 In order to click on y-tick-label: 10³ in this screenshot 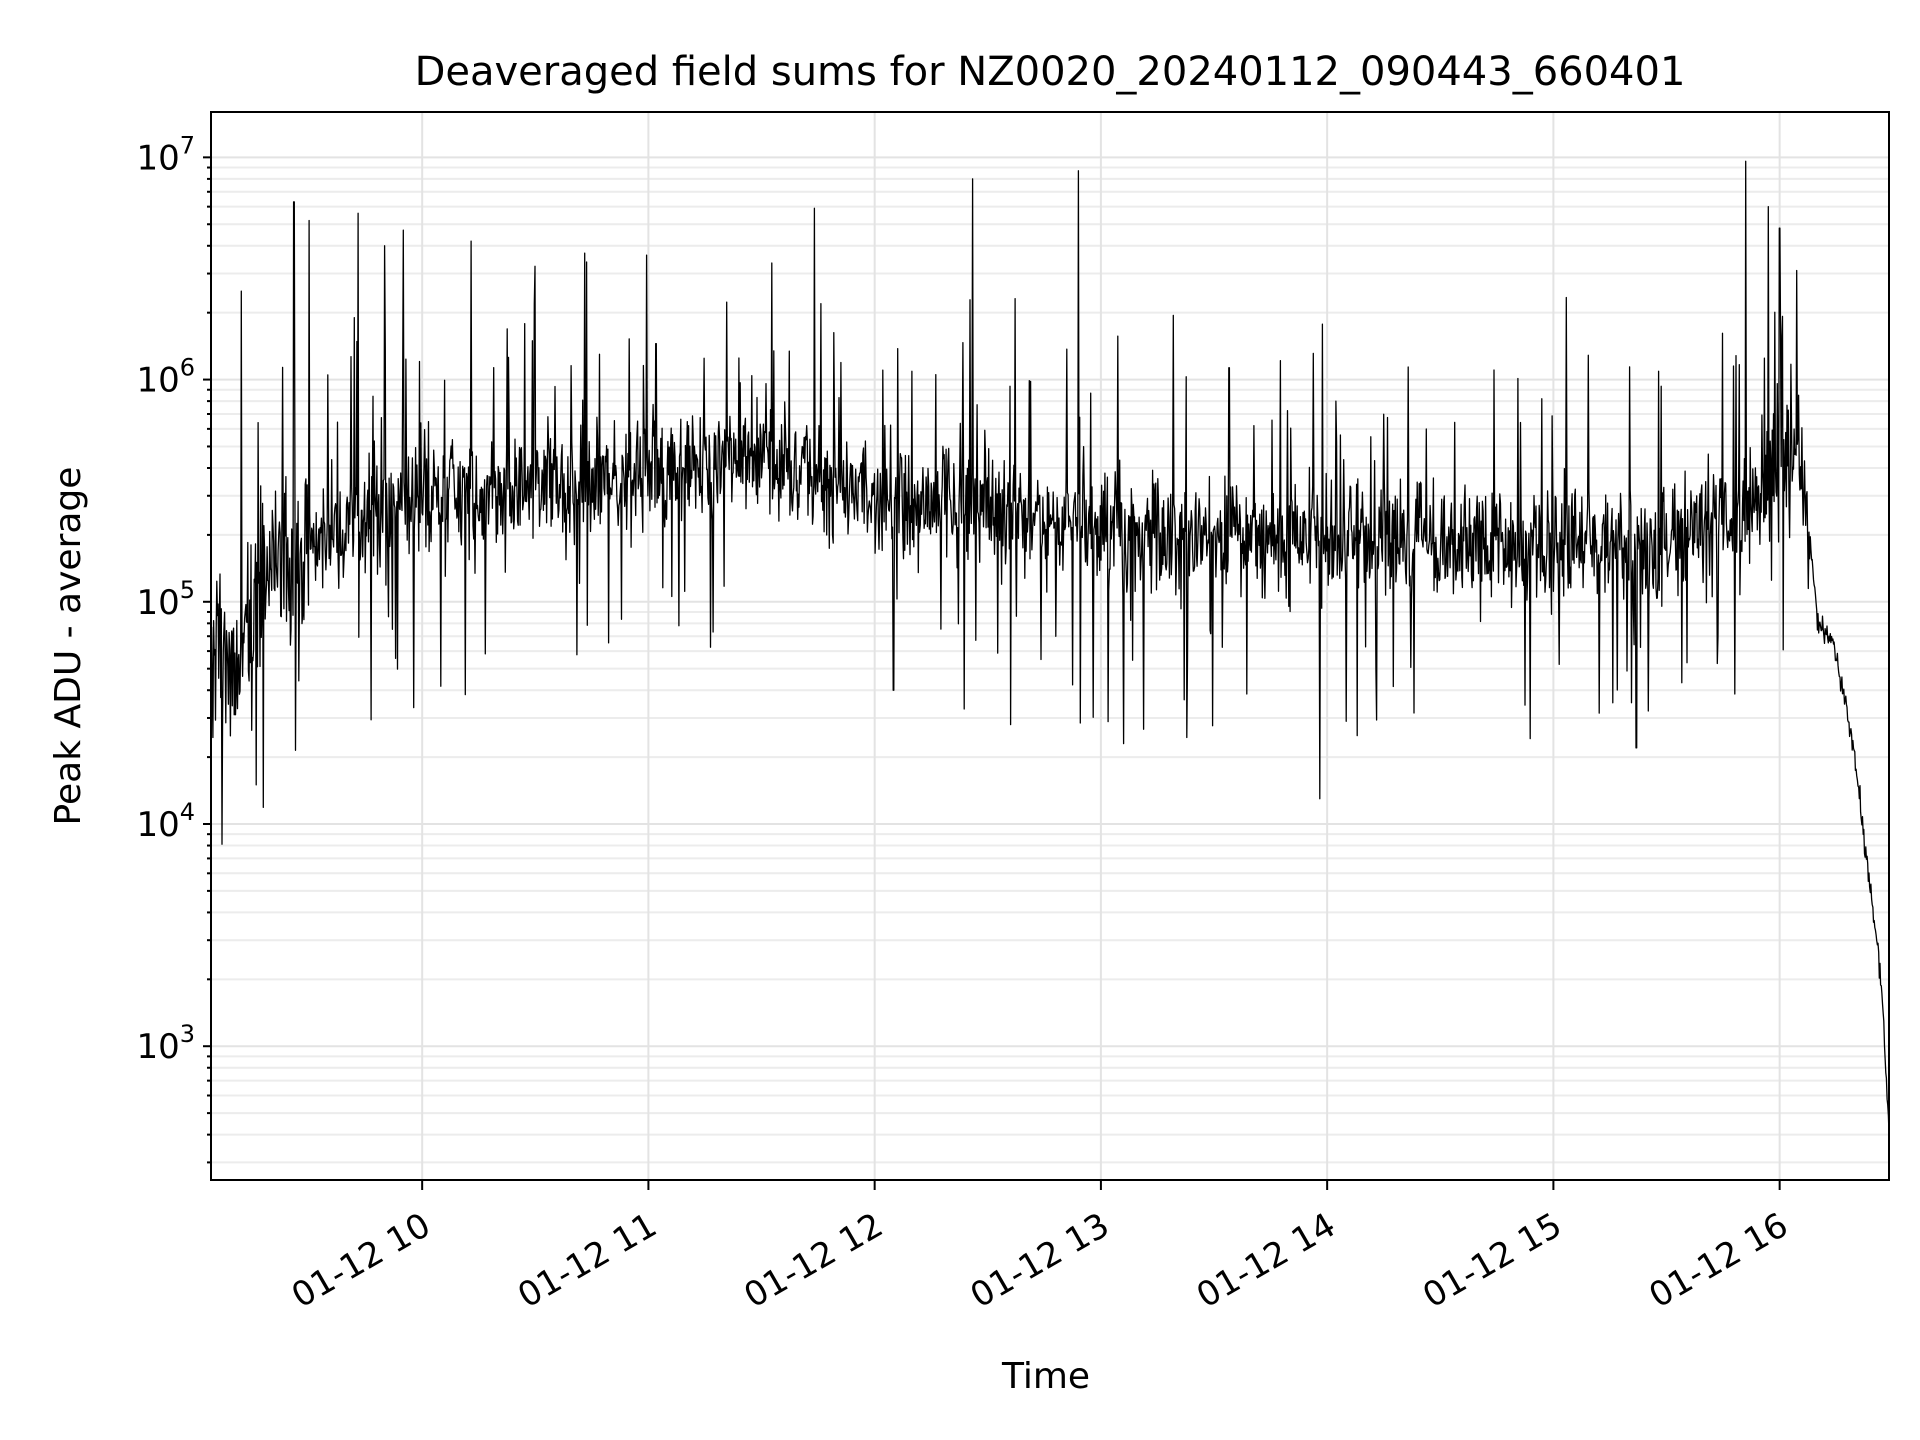, I will do `click(165, 1043)`.